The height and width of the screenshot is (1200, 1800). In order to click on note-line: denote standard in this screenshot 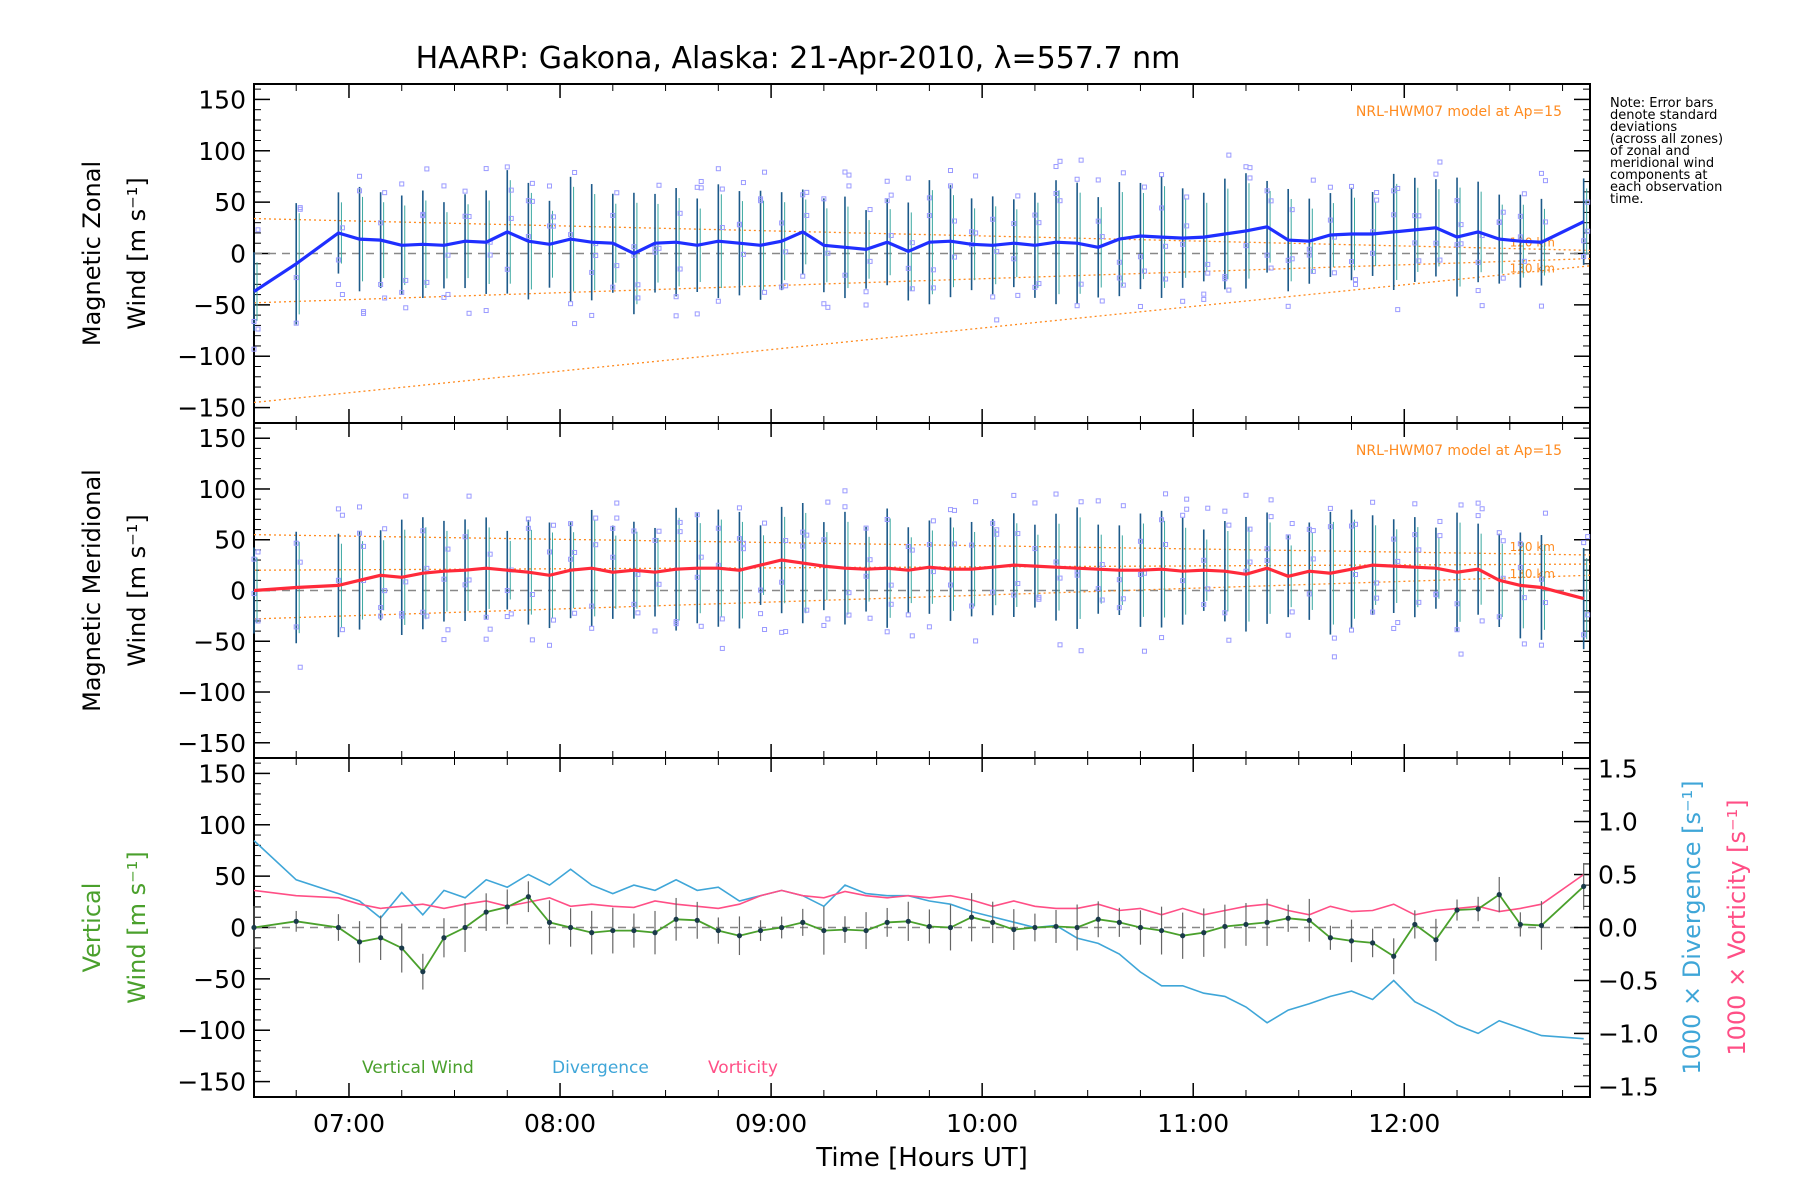, I will do `click(1663, 115)`.